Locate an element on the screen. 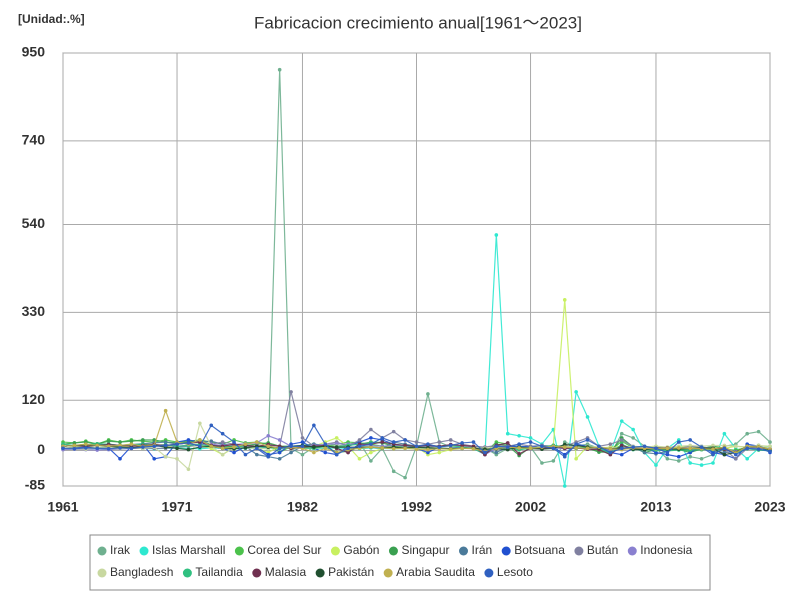  x-tick-label: 1992 is located at coordinates (416, 507).